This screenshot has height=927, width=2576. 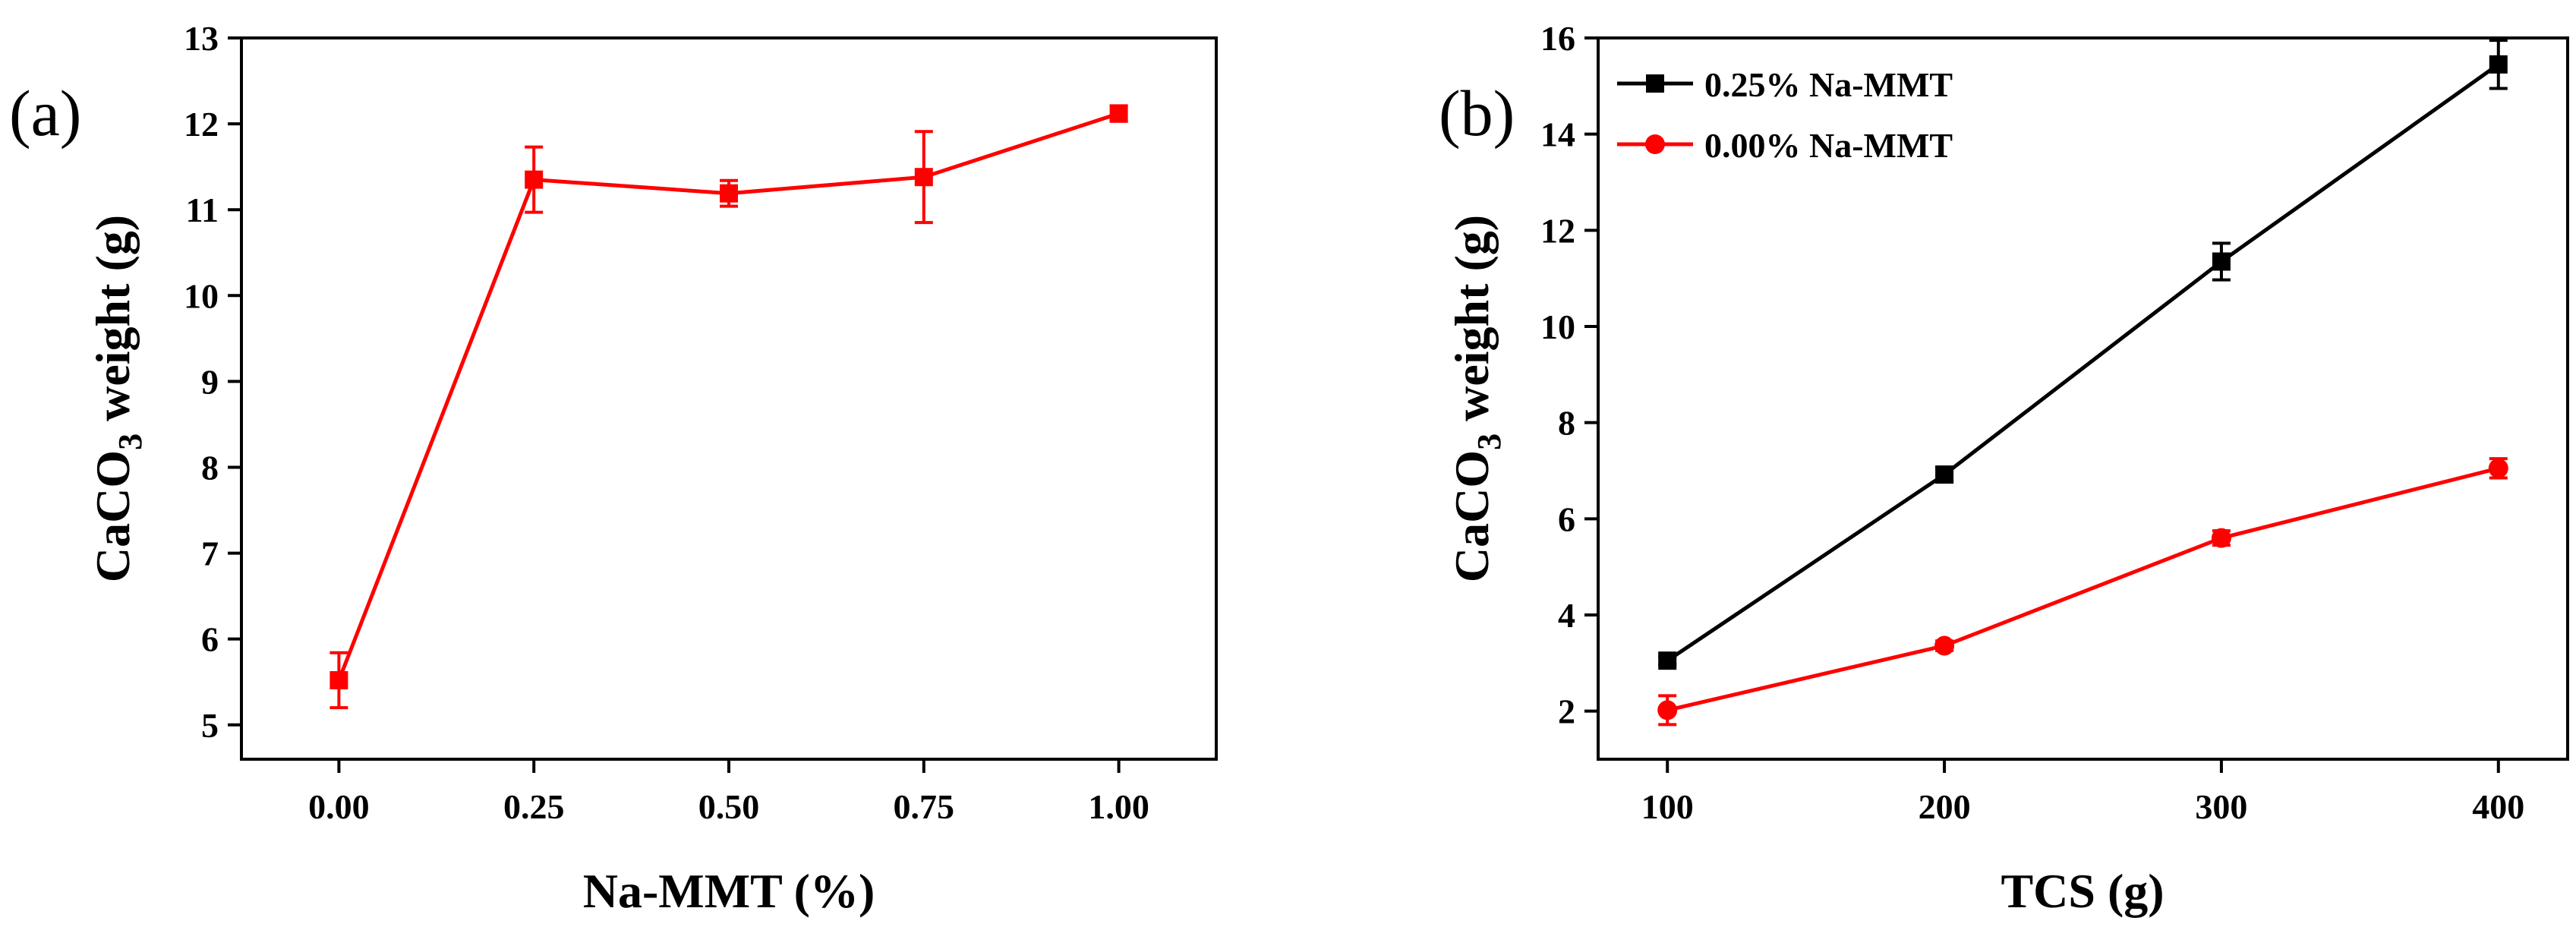 I want to click on x-tick-label-b-0: 100, so click(x=1667, y=807).